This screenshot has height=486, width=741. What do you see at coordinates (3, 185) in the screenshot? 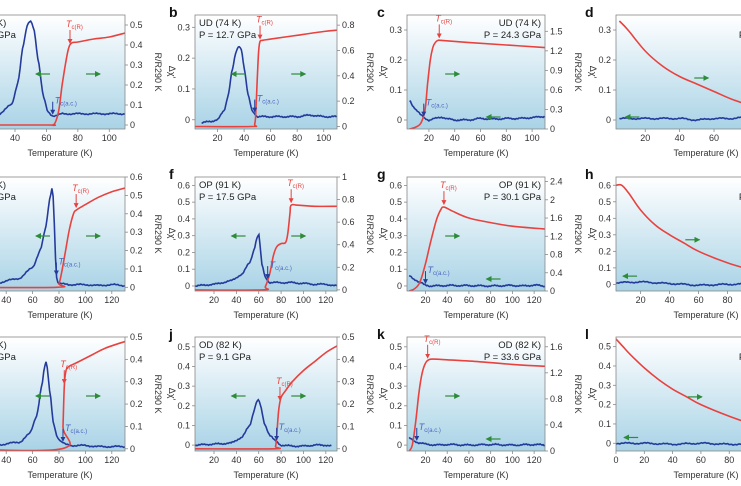
I see `sample-label: OP (91 K)` at bounding box center [3, 185].